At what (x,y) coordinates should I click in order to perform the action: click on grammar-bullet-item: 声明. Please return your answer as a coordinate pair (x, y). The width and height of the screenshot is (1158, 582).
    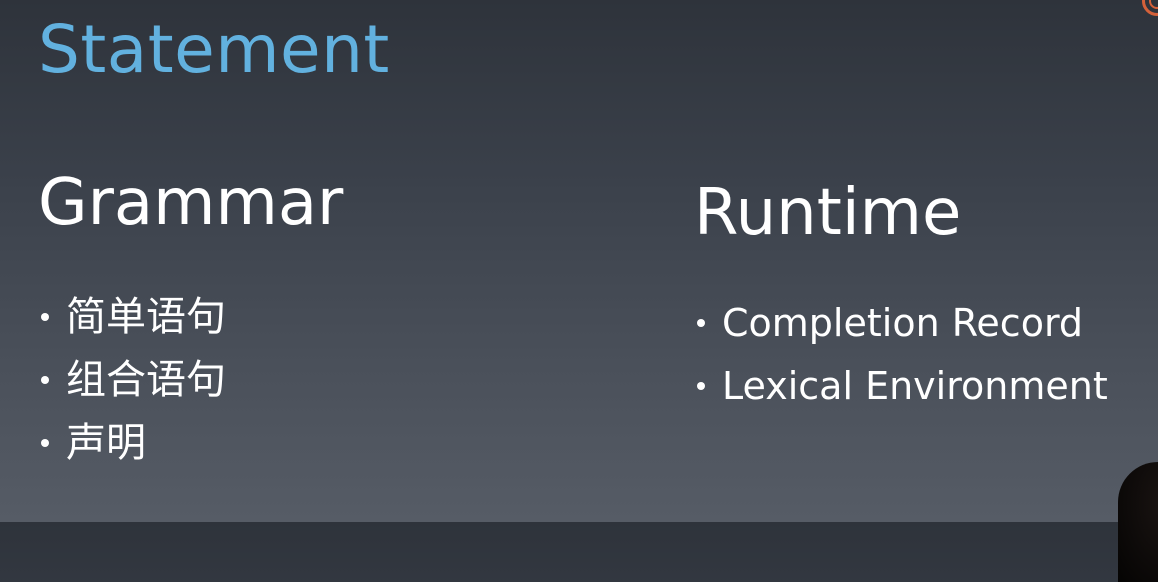
    Looking at the image, I should click on (190, 443).